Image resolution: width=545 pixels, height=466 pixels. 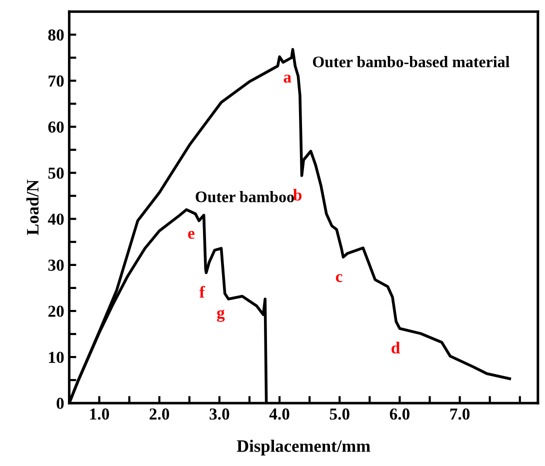 What do you see at coordinates (220, 414) in the screenshot?
I see `x-tick-label: 3.0` at bounding box center [220, 414].